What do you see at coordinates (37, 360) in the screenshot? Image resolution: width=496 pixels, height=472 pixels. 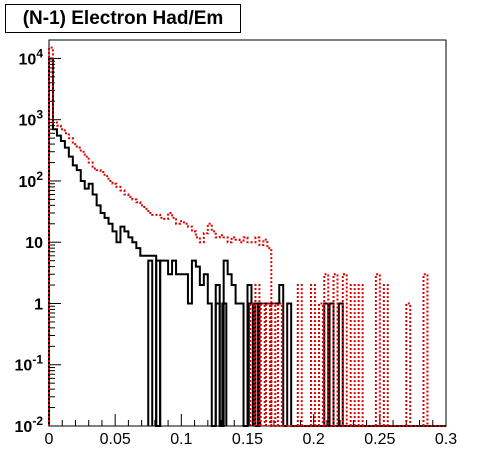 I see `y-tick-exponent: -1` at bounding box center [37, 360].